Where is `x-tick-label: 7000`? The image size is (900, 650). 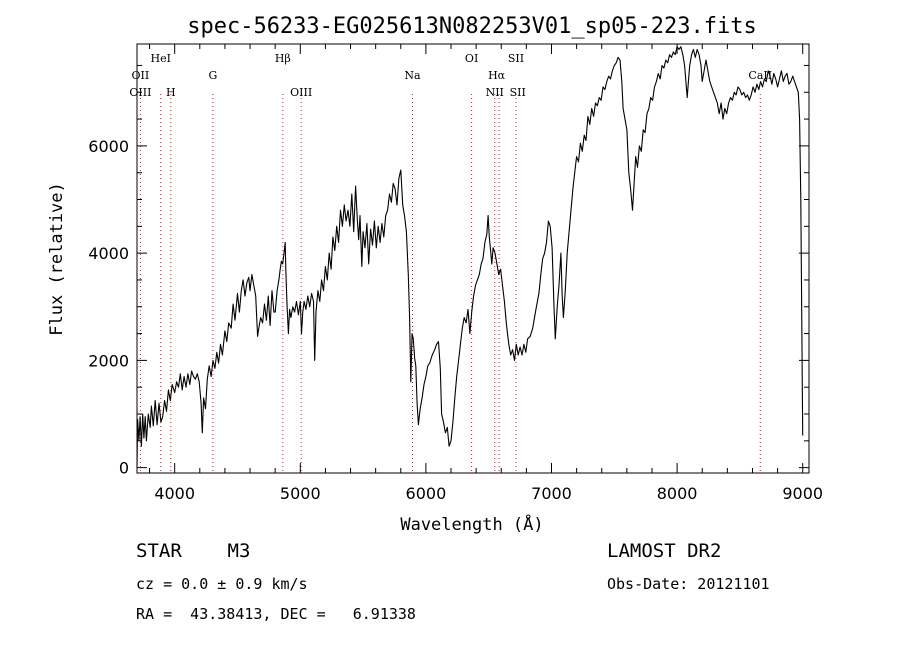 x-tick-label: 7000 is located at coordinates (551, 493).